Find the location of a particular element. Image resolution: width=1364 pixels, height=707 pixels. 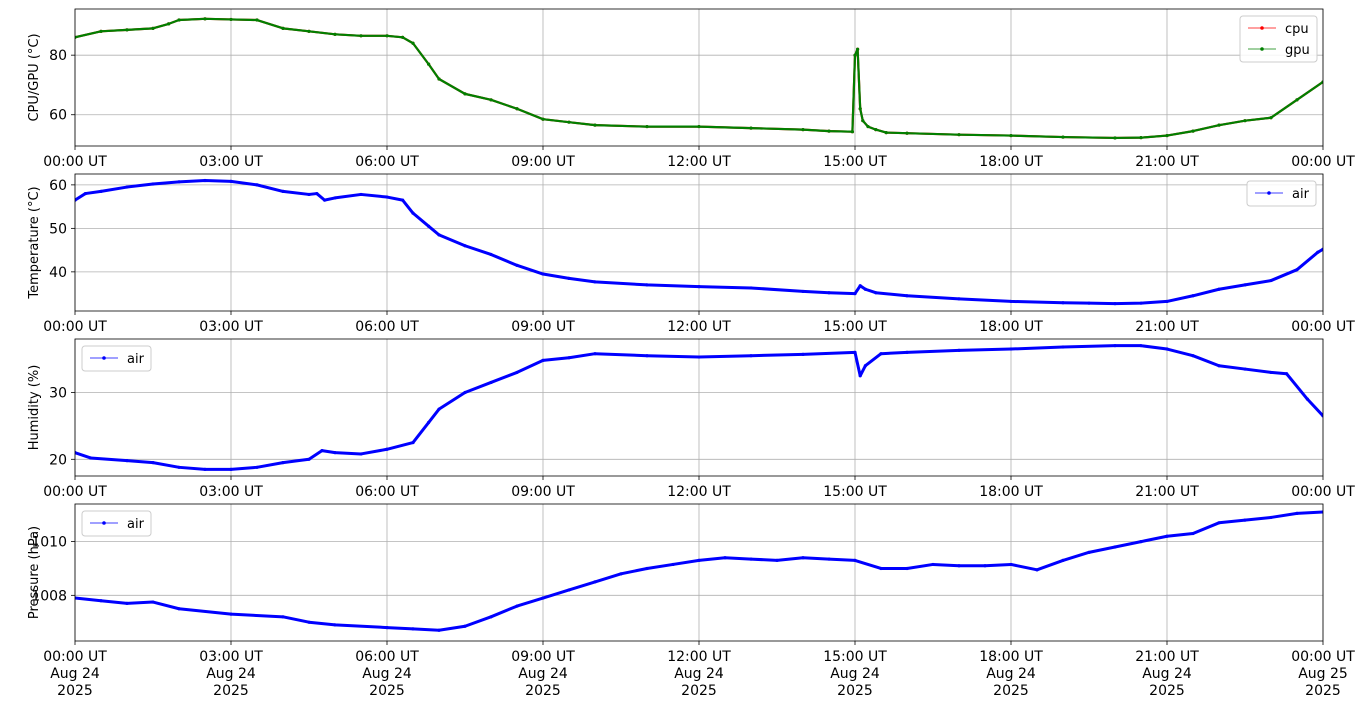

legend-box is located at coordinates (116, 358).